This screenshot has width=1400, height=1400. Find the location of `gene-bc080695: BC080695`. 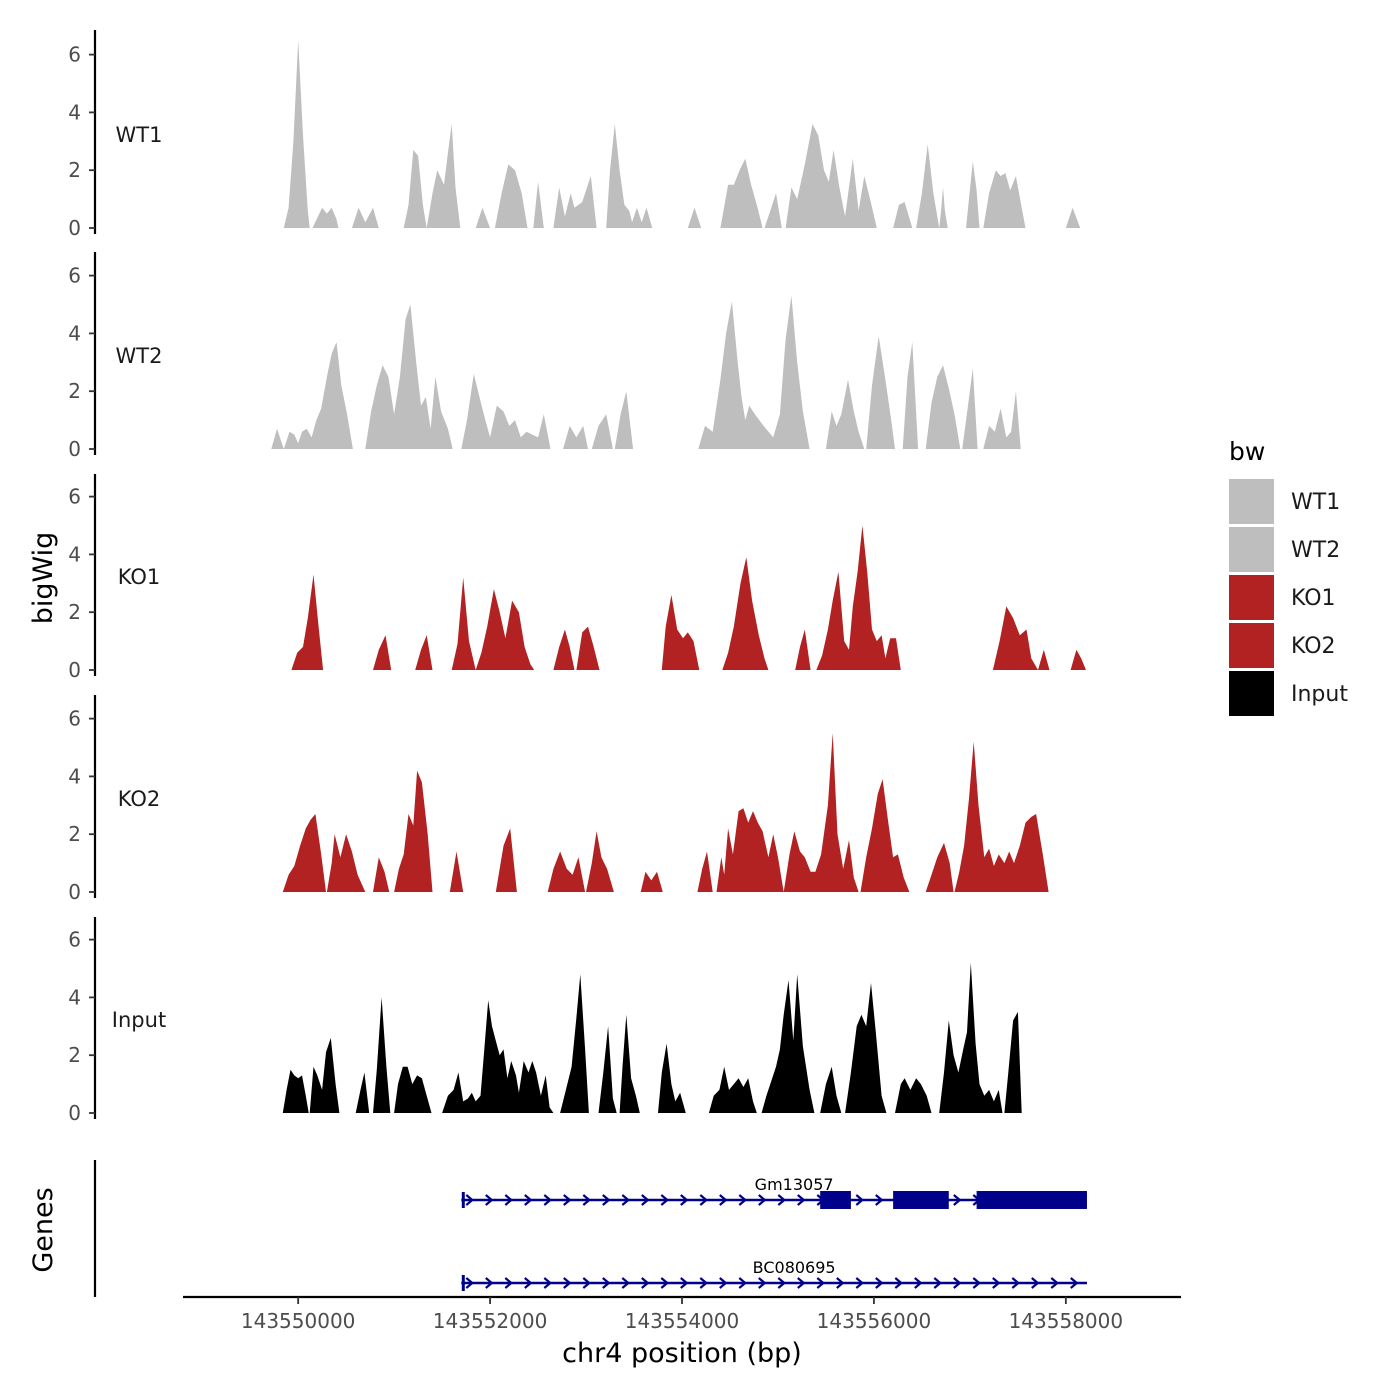

gene-bc080695: BC080695 is located at coordinates (774, 1274).